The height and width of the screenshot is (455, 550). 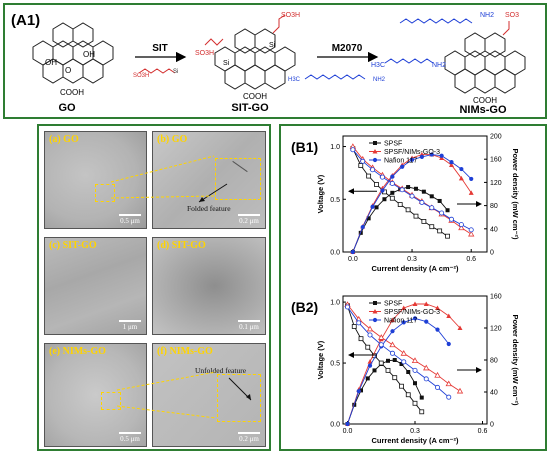 I want to click on tem-label-e: (e) NIMs-GO, so click(x=77, y=351).